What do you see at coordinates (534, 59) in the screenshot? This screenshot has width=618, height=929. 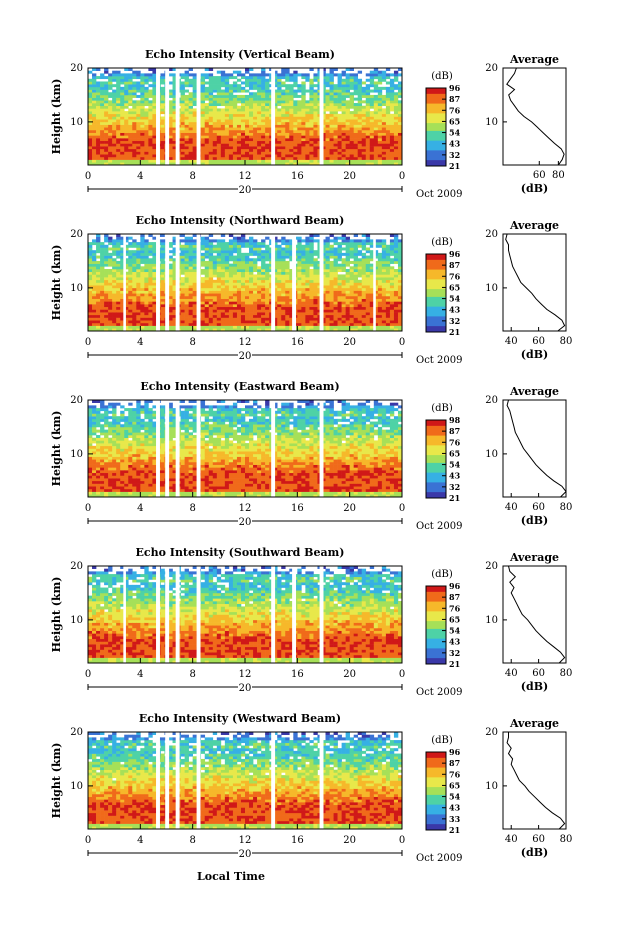 I see `profile-title: Average` at bounding box center [534, 59].